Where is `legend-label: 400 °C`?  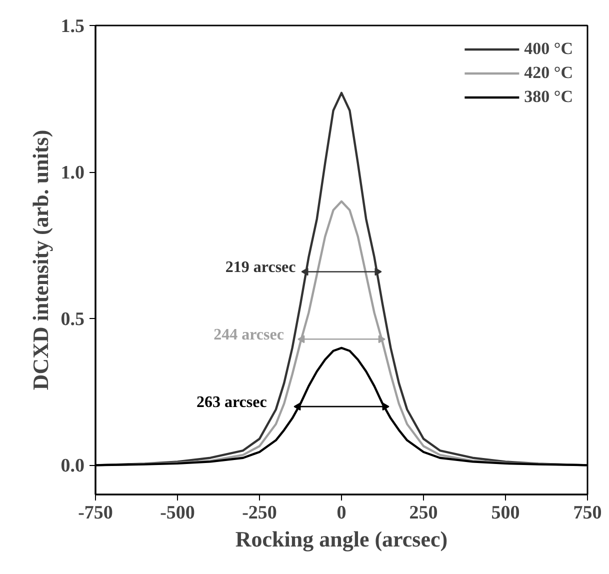 legend-label: 400 °C is located at coordinates (548, 49).